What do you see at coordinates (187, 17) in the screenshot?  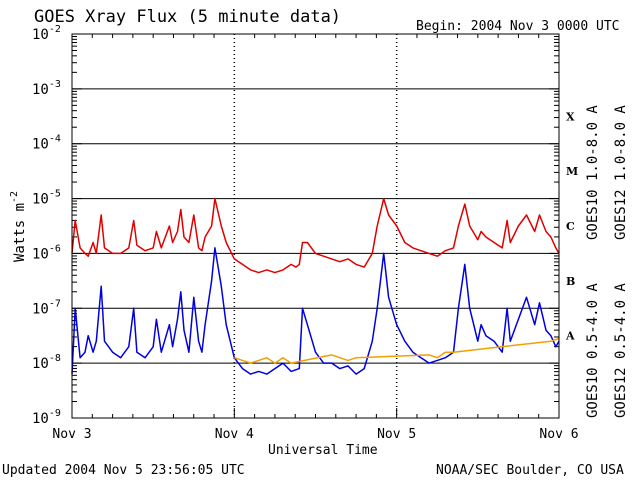 I see `chart-title: GOES Xray Flux (5 minute data)` at bounding box center [187, 17].